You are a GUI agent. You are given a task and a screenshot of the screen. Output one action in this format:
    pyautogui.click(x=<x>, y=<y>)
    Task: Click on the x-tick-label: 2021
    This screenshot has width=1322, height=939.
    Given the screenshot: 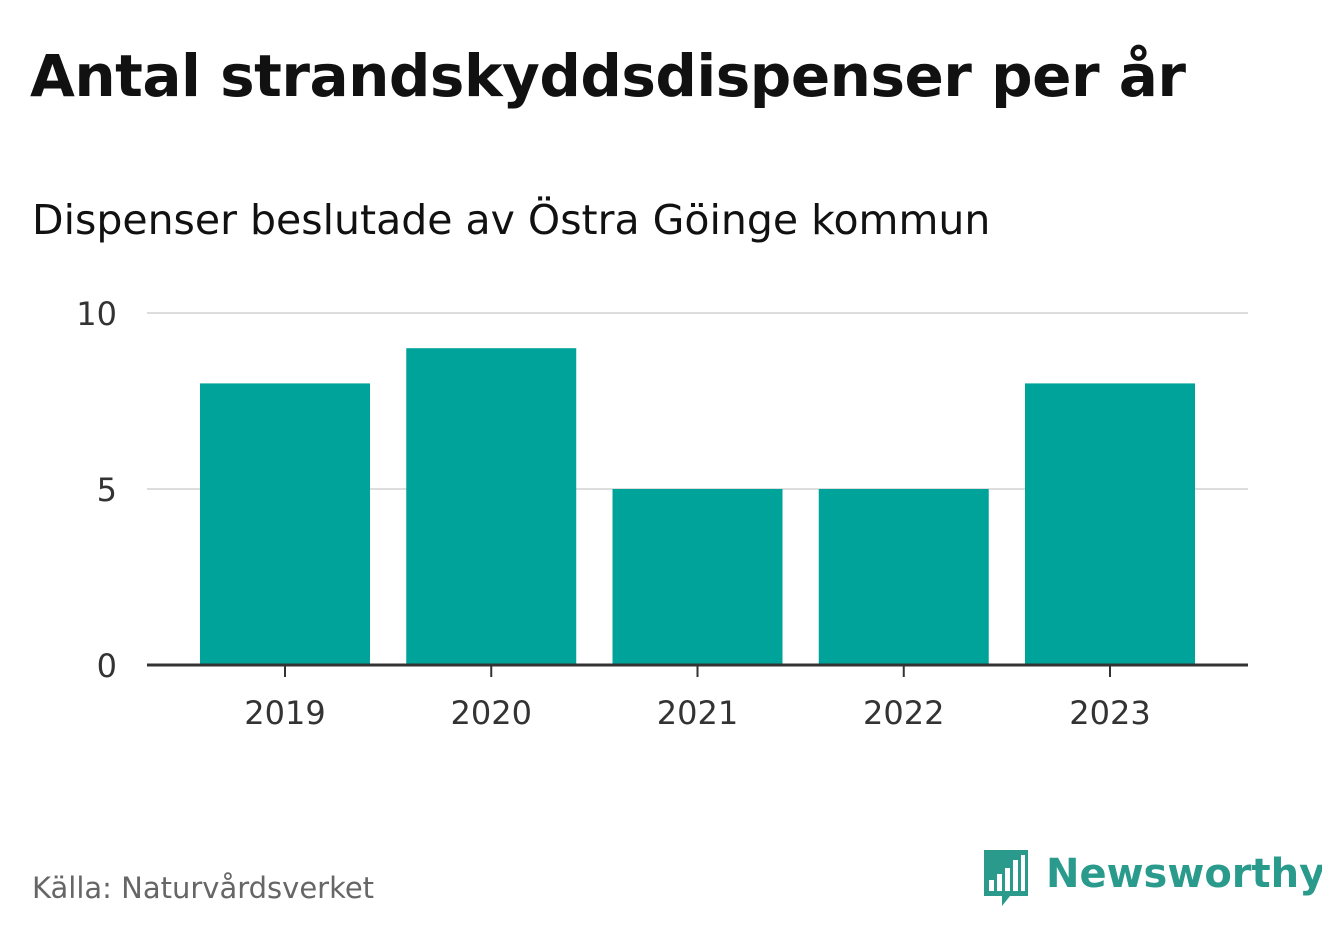 What is the action you would take?
    pyautogui.click(x=697, y=713)
    